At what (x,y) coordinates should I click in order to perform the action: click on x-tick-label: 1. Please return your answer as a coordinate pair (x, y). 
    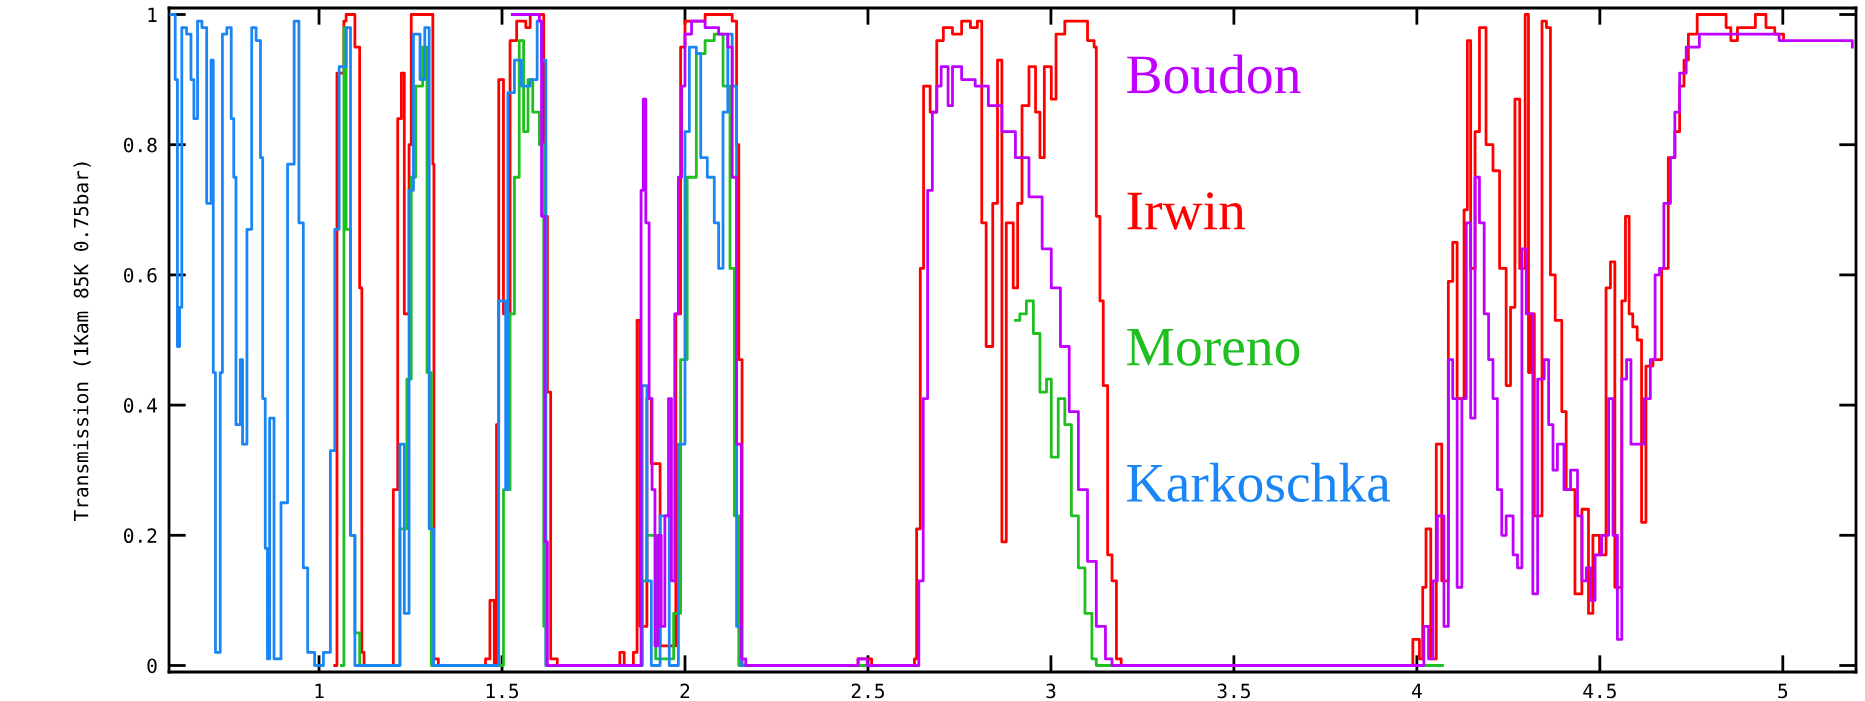
    Looking at the image, I should click on (319, 690).